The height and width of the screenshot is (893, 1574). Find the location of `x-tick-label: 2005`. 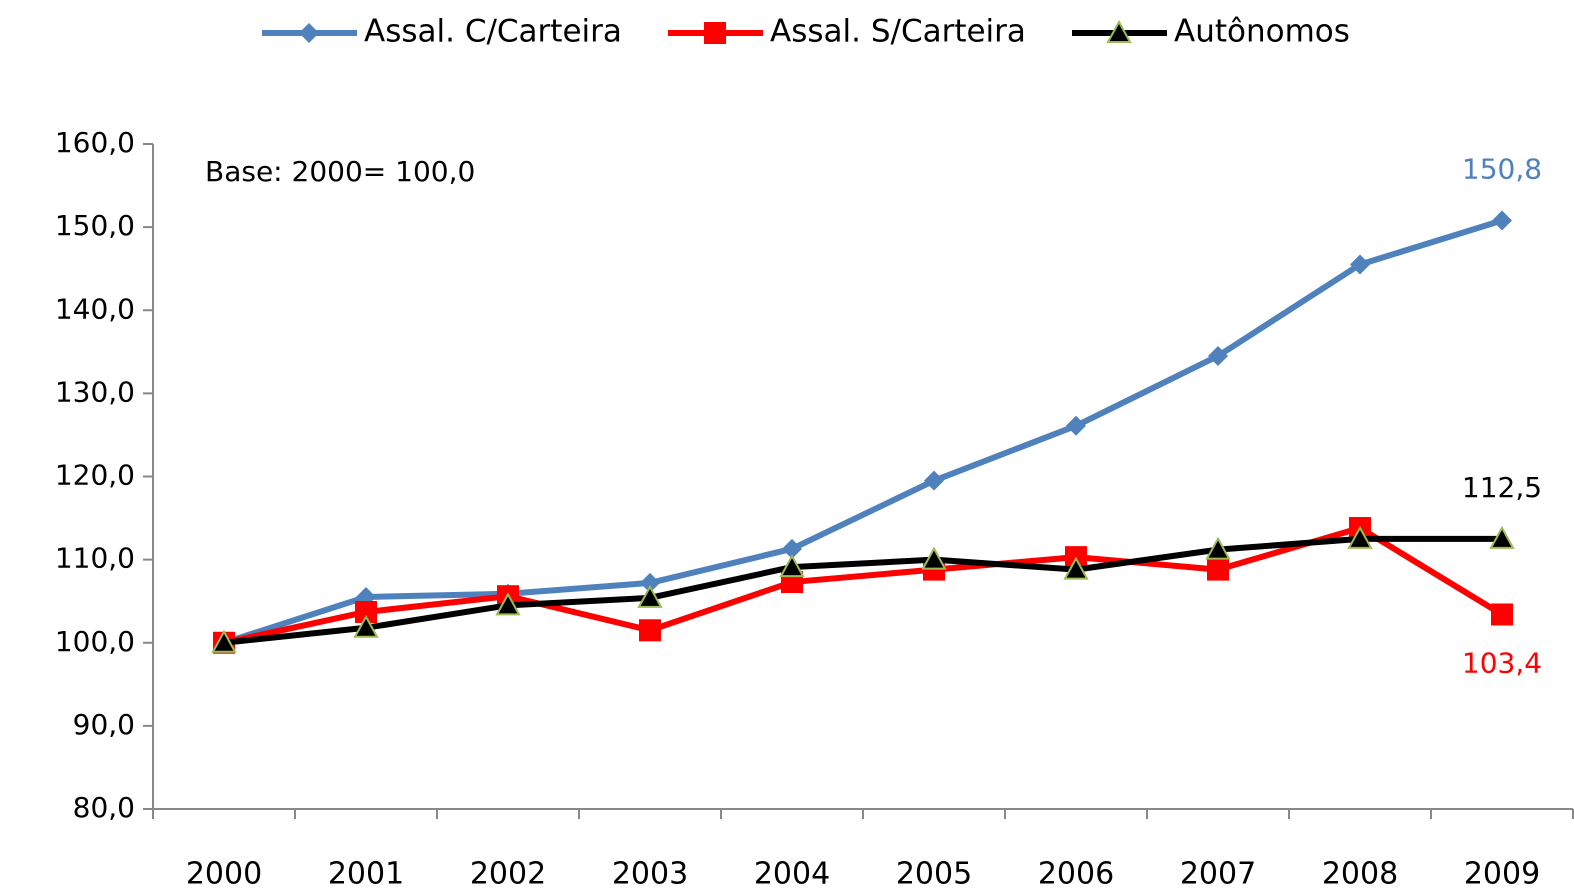

x-tick-label: 2005 is located at coordinates (934, 874).